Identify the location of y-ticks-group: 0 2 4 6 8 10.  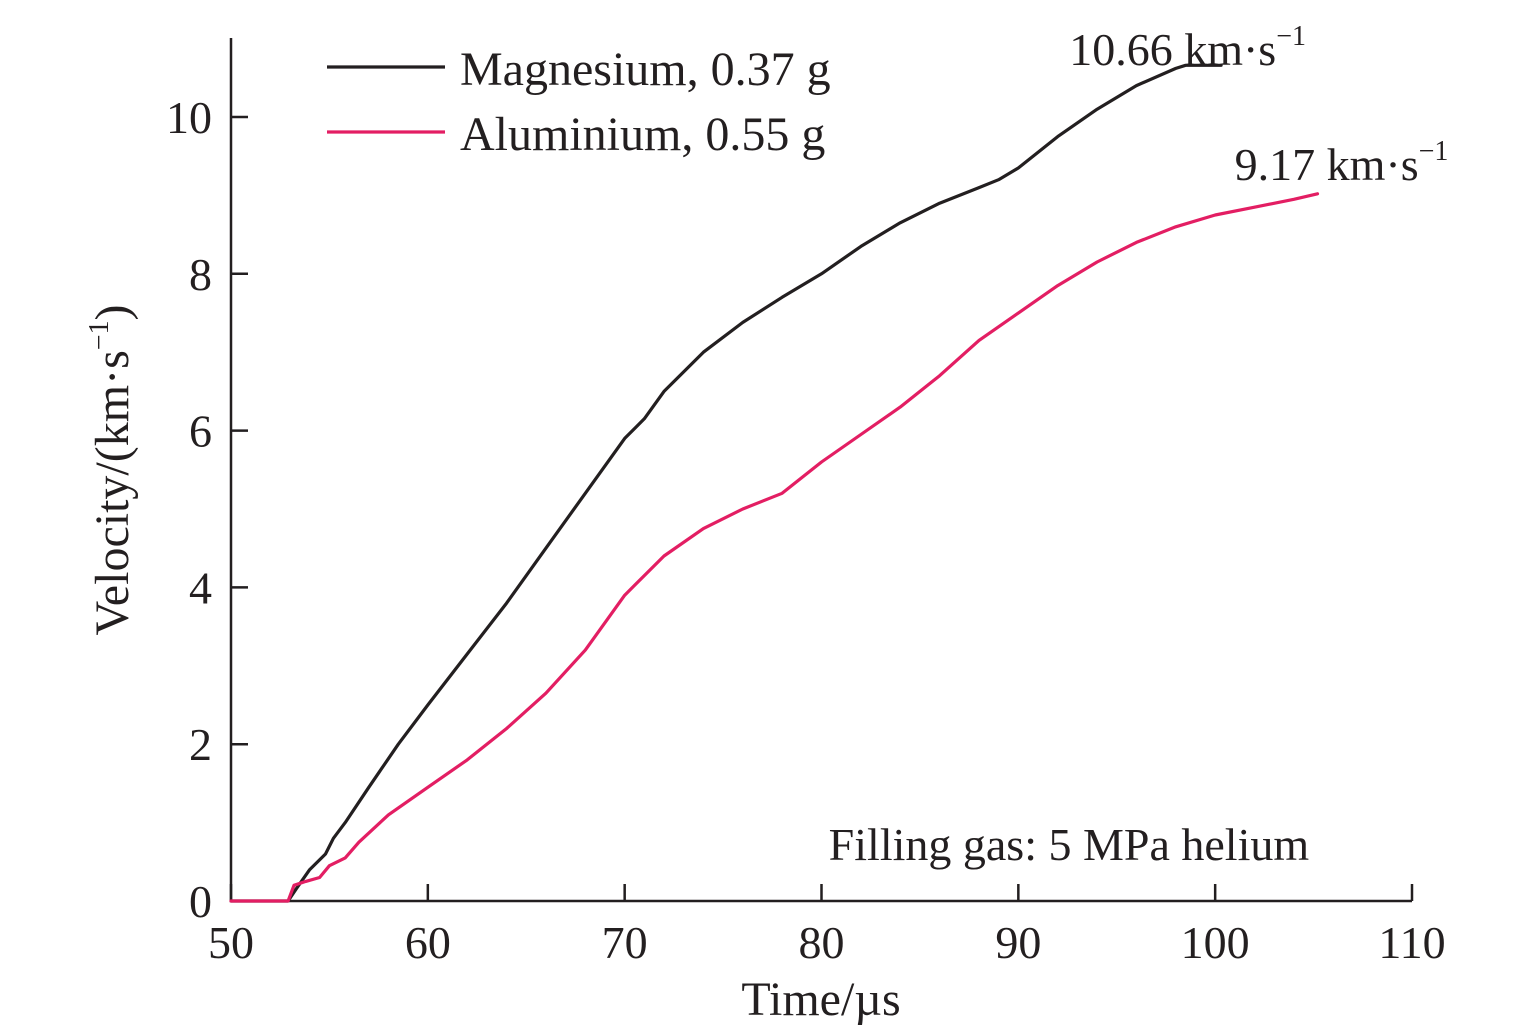
(207, 509).